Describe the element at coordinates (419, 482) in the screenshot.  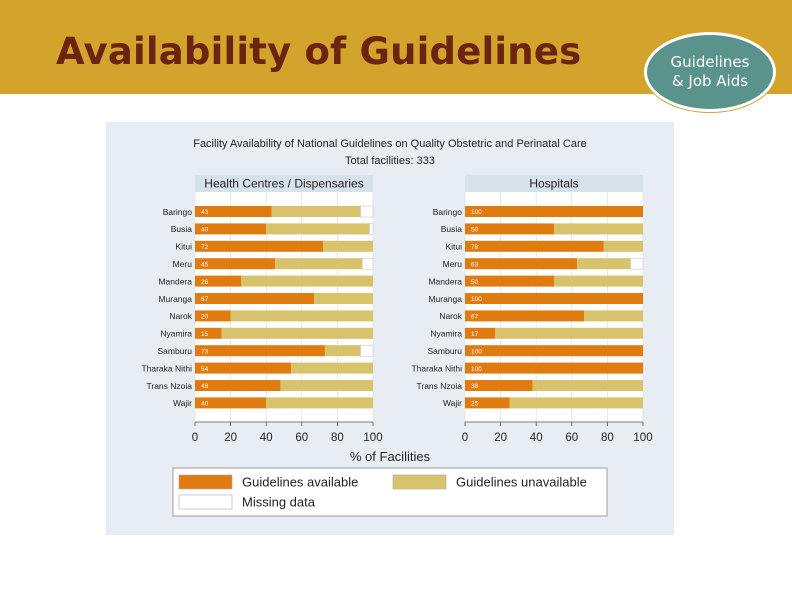
I see `legend-swatch-unavailable` at that location.